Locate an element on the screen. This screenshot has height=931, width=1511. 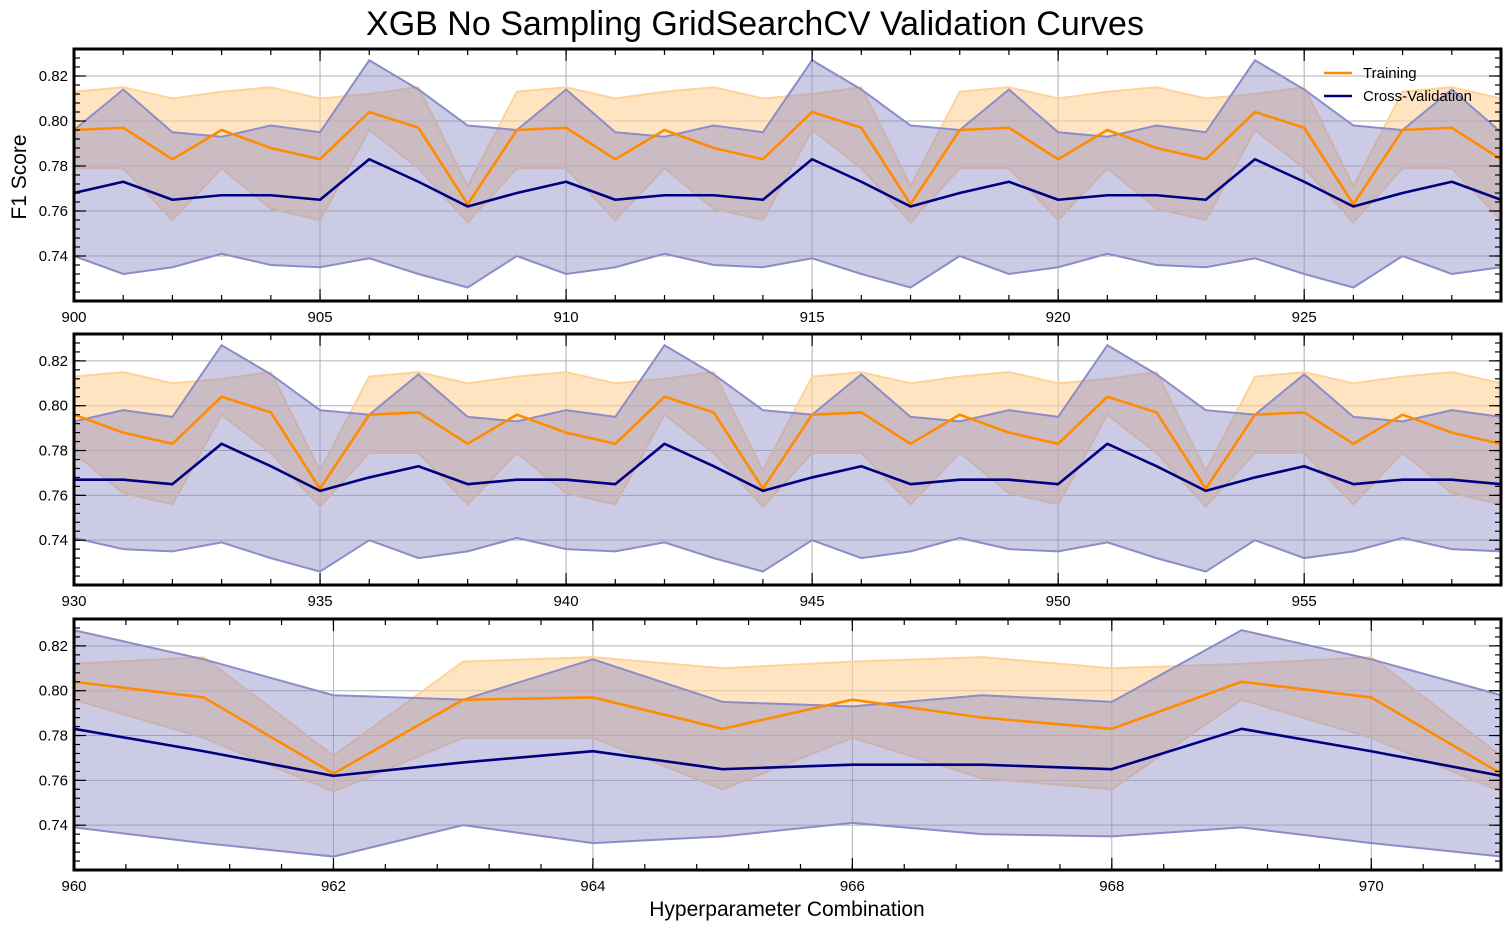
x-tick-label: 964 is located at coordinates (592, 886).